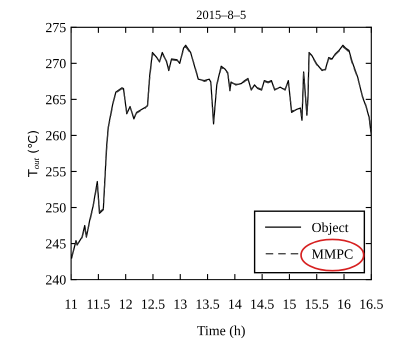  Describe the element at coordinates (208, 304) in the screenshot. I see `x-tick-label: 13.5` at that location.